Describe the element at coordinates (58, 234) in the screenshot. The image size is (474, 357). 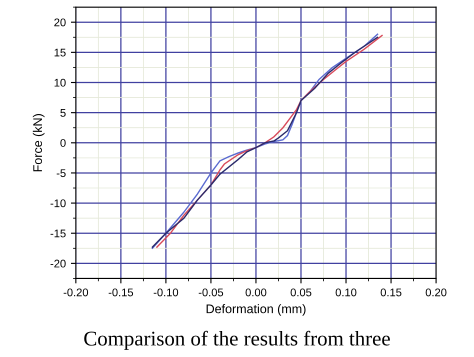
I see `y-tick-label: -15` at that location.